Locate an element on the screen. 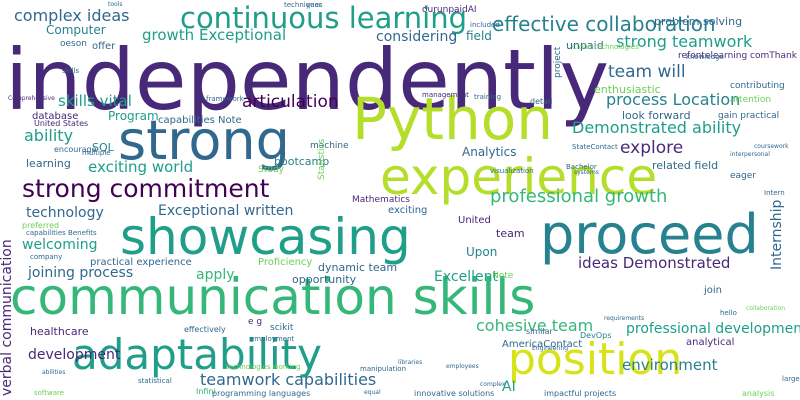 The image size is (800, 400). cloud-word: considering is located at coordinates (417, 37).